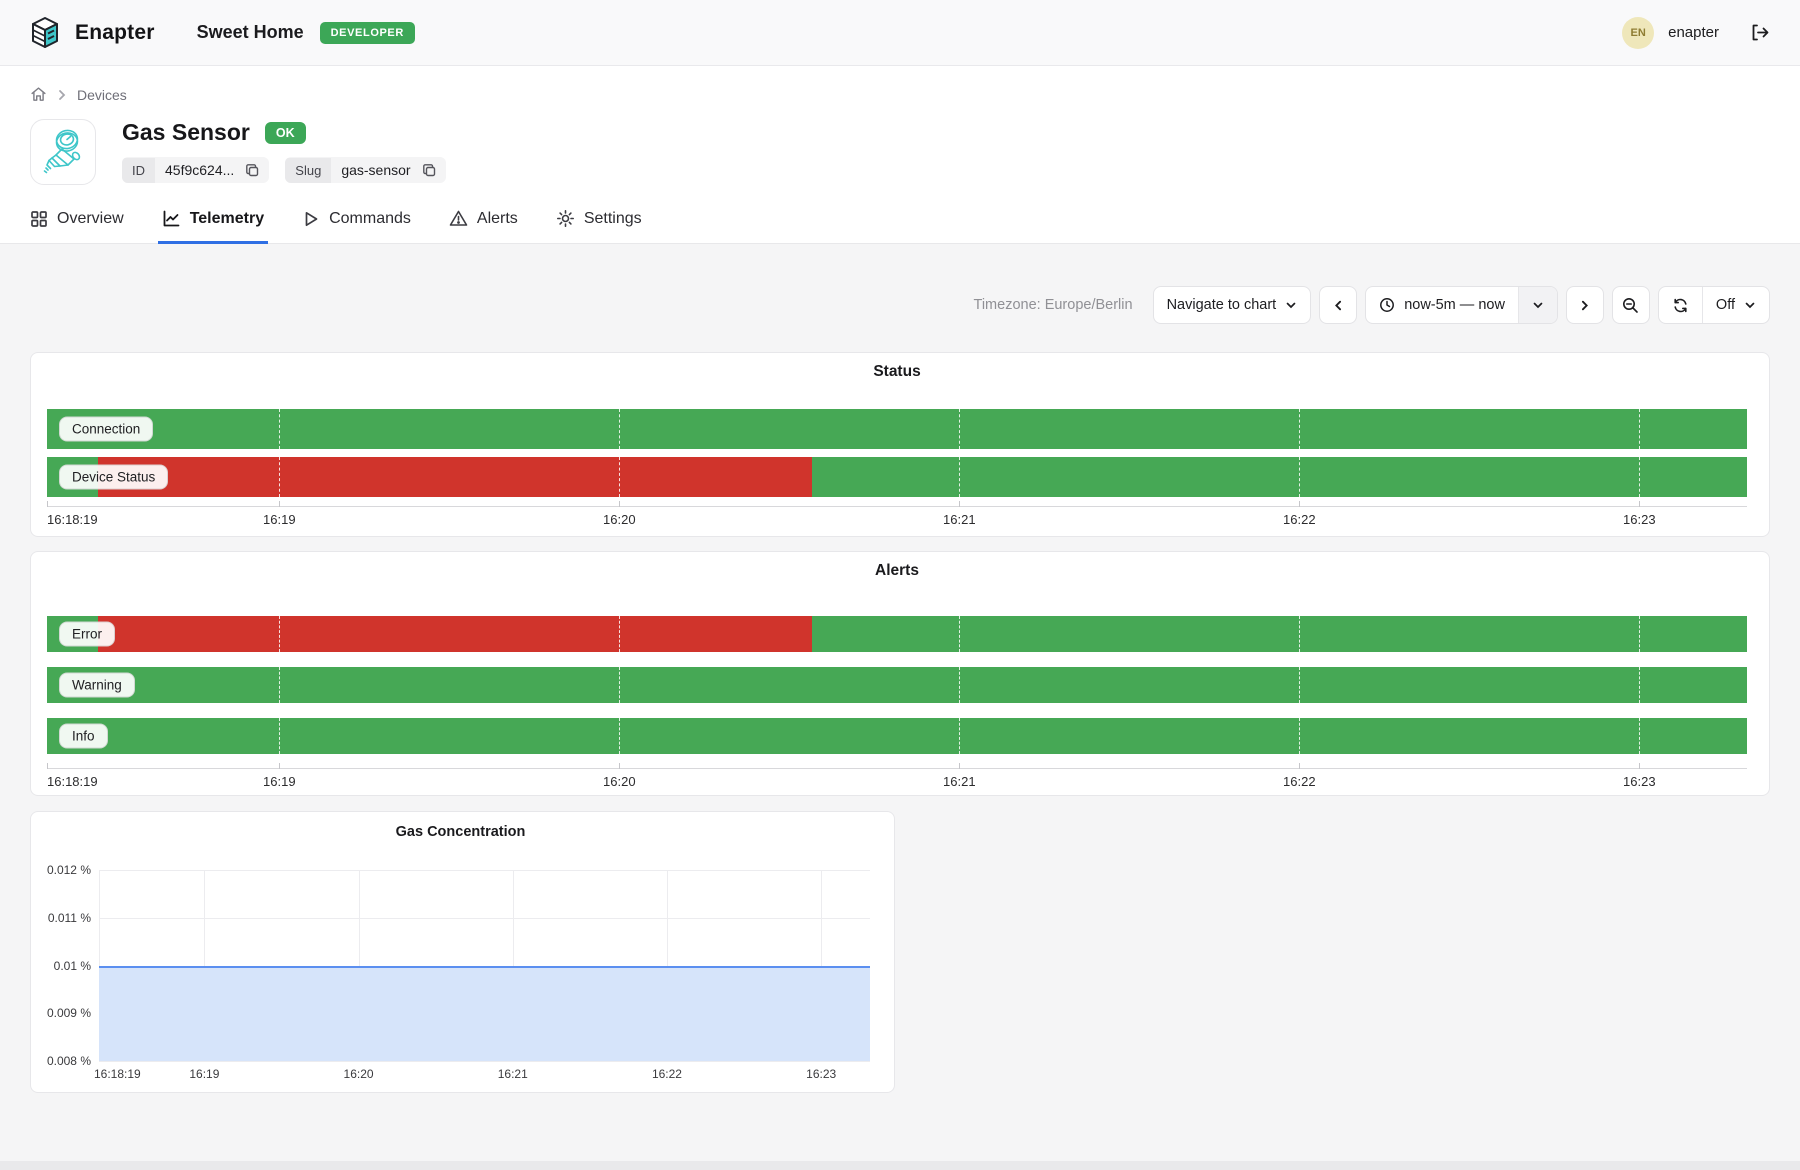 The height and width of the screenshot is (1170, 1800). I want to click on zoom-out-button, so click(1630, 305).